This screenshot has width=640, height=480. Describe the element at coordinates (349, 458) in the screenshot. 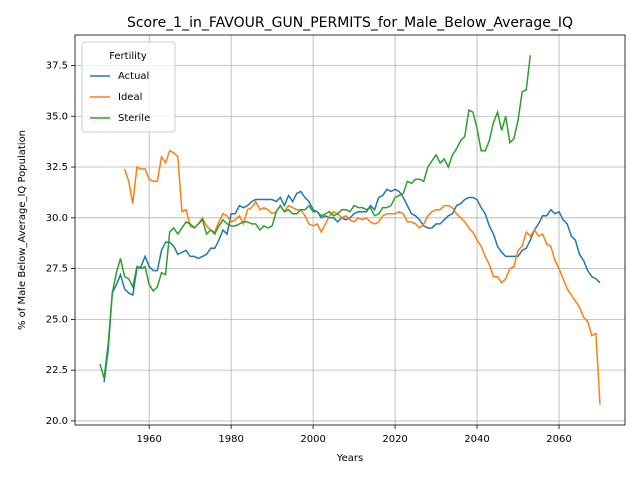

I see `x-axis-label: Years` at that location.